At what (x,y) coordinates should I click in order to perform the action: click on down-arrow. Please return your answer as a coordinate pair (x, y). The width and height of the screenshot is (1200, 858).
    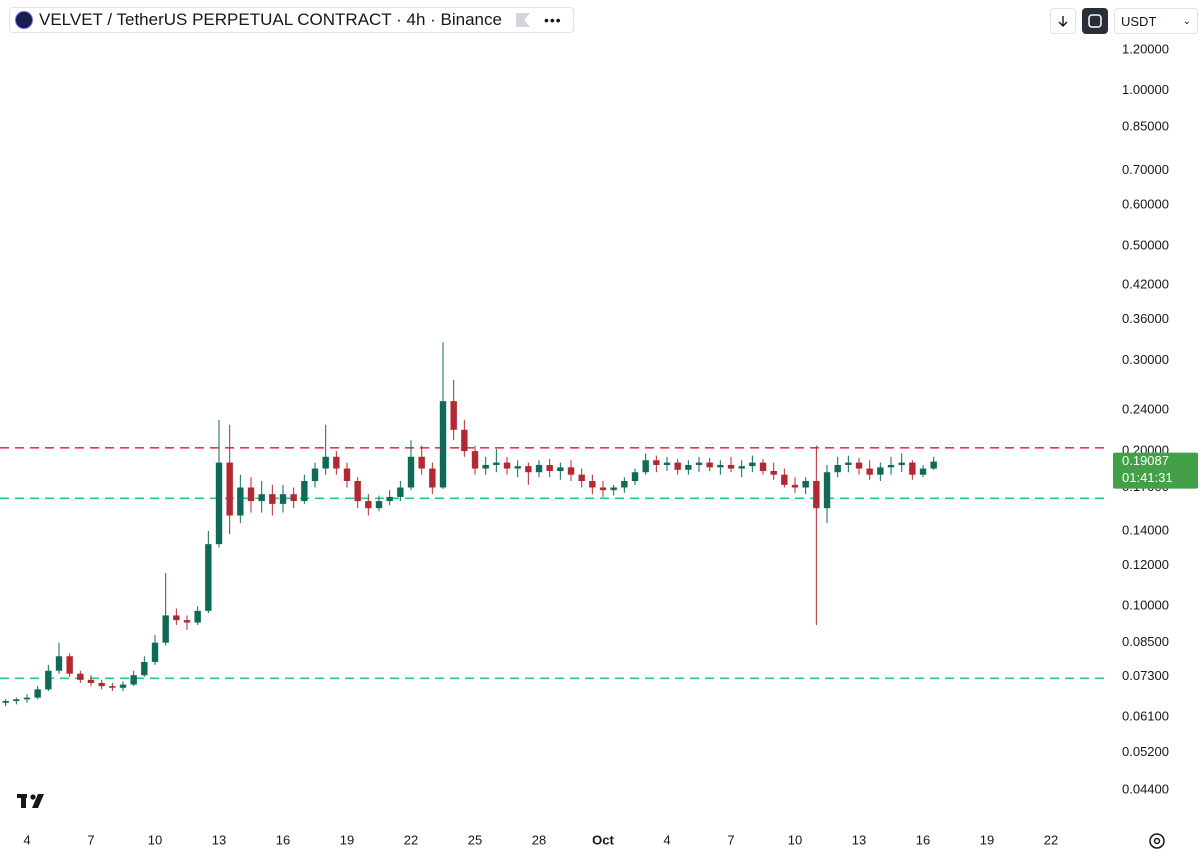
    Looking at the image, I should click on (1063, 21).